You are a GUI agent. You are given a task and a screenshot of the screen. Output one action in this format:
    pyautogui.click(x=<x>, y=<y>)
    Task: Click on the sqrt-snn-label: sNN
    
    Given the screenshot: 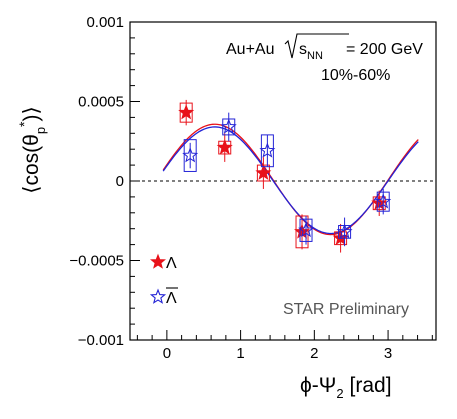 What is the action you would take?
    pyautogui.click(x=316, y=47)
    